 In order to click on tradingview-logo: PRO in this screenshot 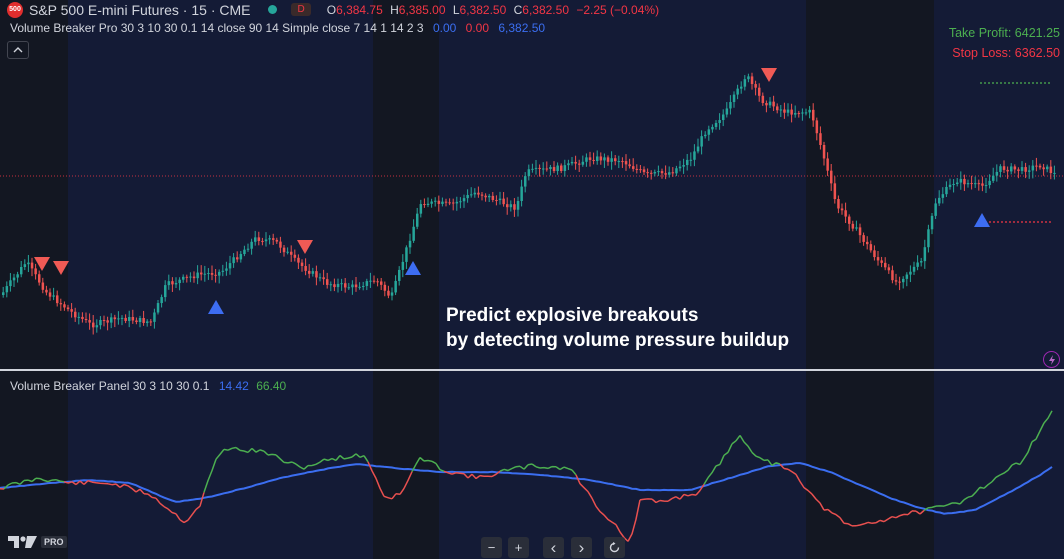, I will do `click(37, 542)`.